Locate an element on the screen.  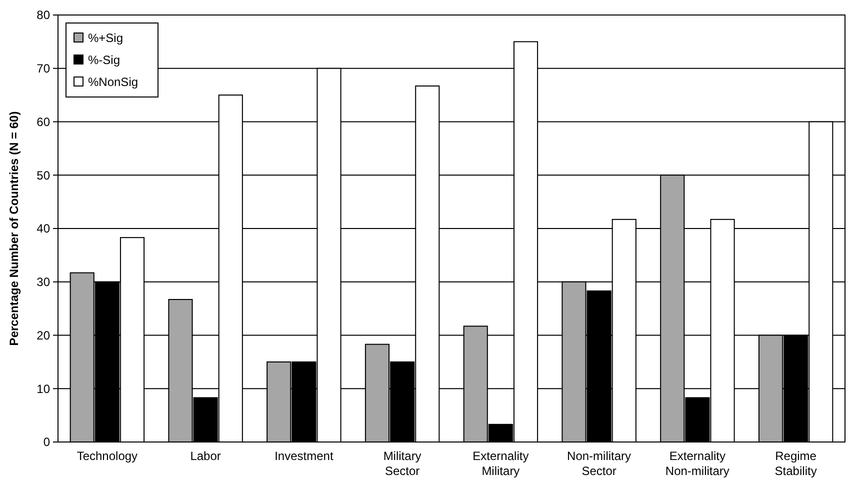
legend-label: %NonSig is located at coordinates (113, 82).